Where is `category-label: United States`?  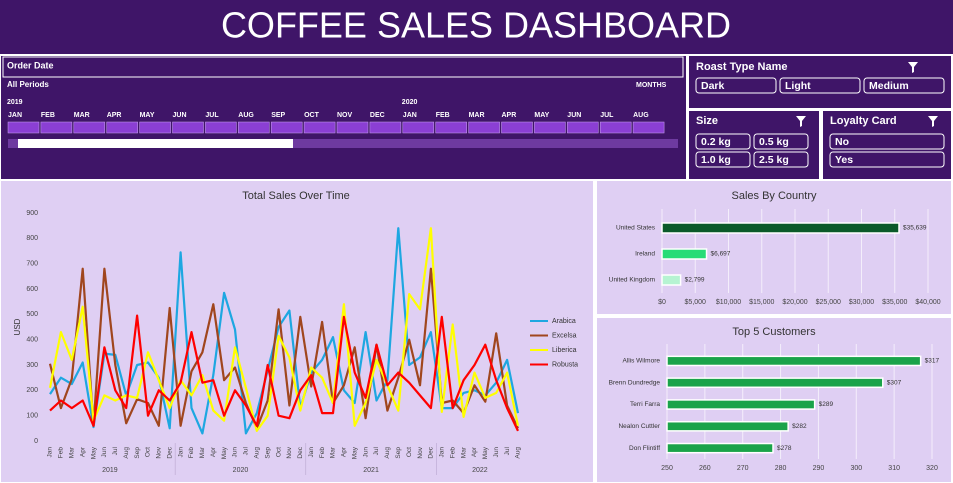 category-label: United States is located at coordinates (636, 228).